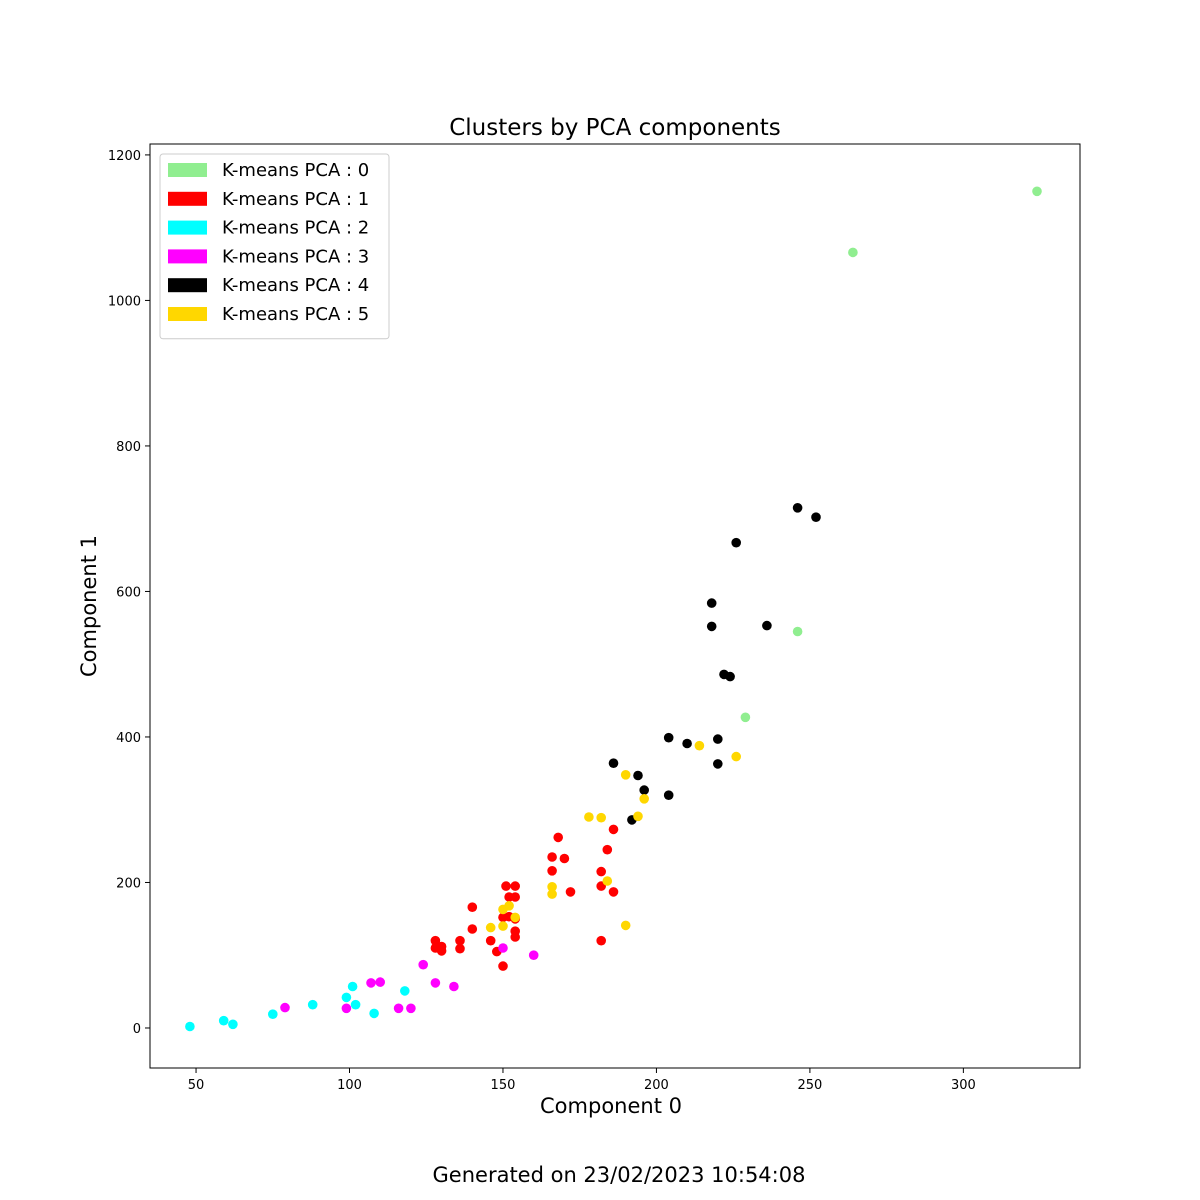 This screenshot has height=1200, width=1200. I want to click on x-tick-label: 250, so click(809, 1085).